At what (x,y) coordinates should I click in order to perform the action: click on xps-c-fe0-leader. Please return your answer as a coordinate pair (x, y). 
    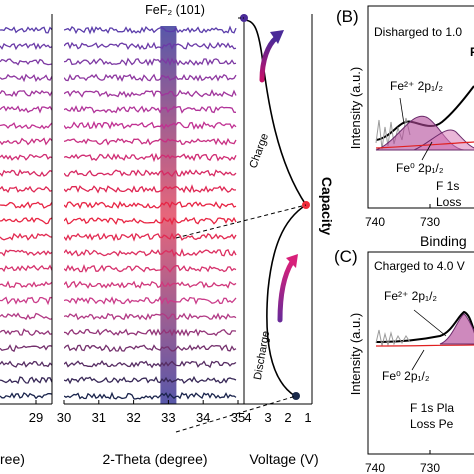
    Looking at the image, I should click on (418, 360).